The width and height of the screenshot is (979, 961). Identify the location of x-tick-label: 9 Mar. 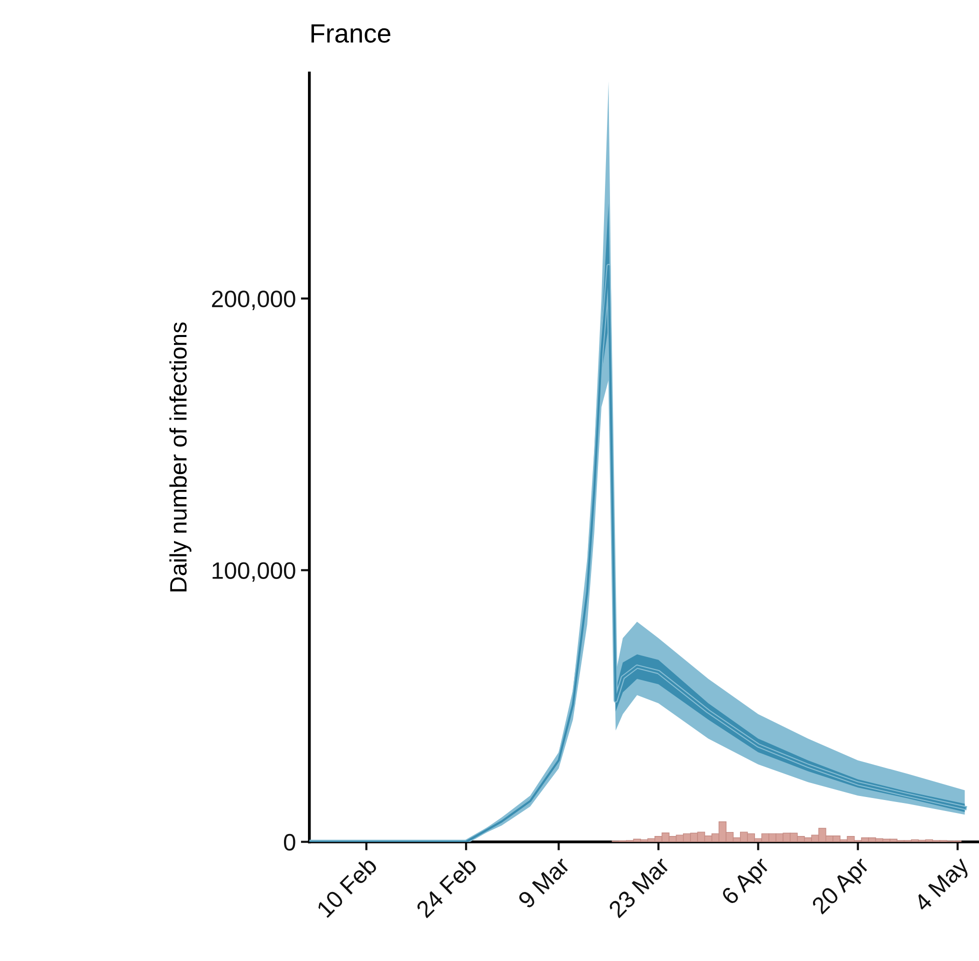
(544, 883).